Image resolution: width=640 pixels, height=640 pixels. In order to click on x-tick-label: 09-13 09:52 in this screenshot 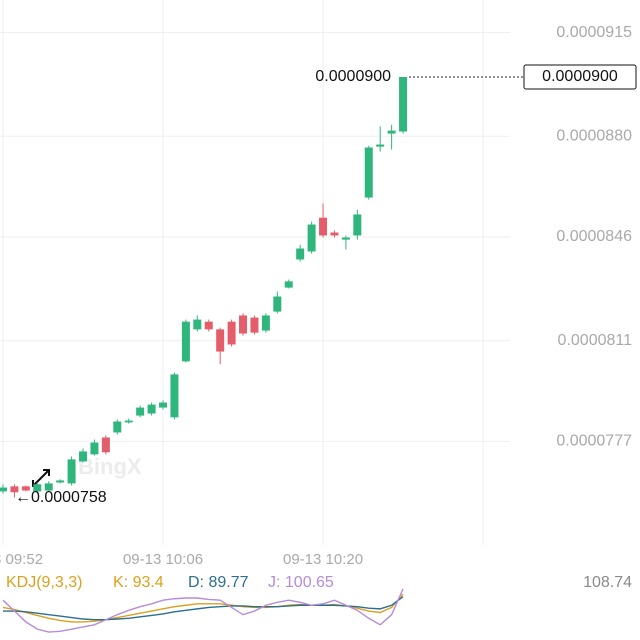, I will do `click(21, 559)`.